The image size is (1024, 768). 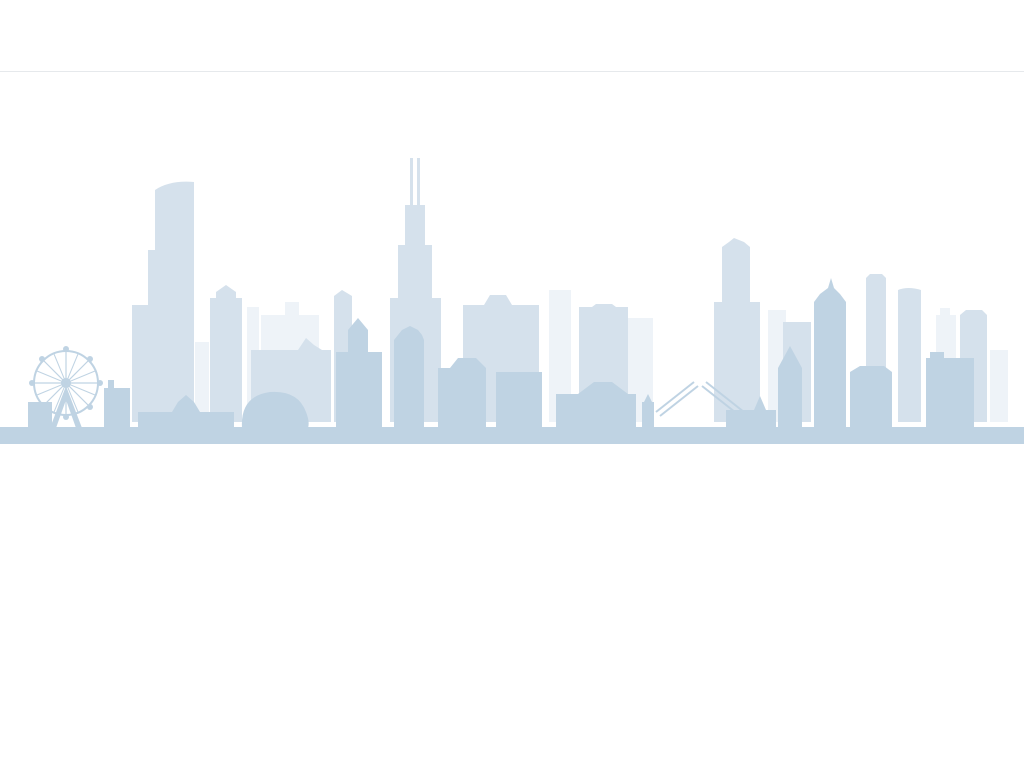 I want to click on ground-strip, so click(x=512, y=435).